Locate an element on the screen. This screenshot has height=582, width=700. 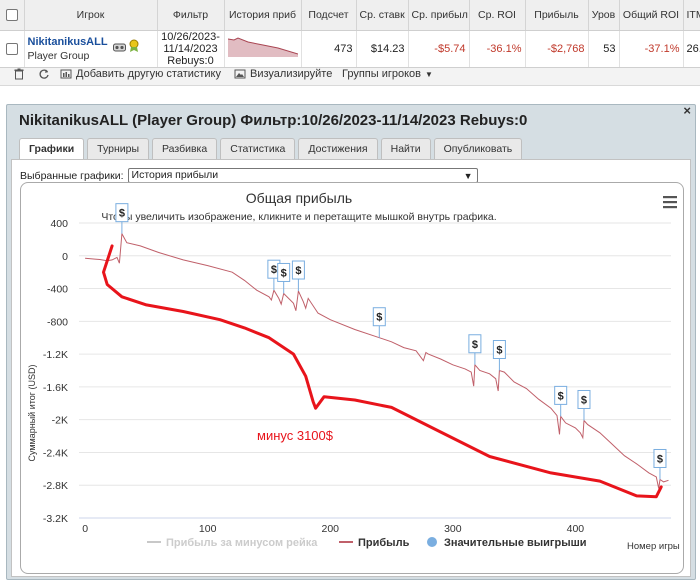
tab-find: Найти is located at coordinates (405, 148).